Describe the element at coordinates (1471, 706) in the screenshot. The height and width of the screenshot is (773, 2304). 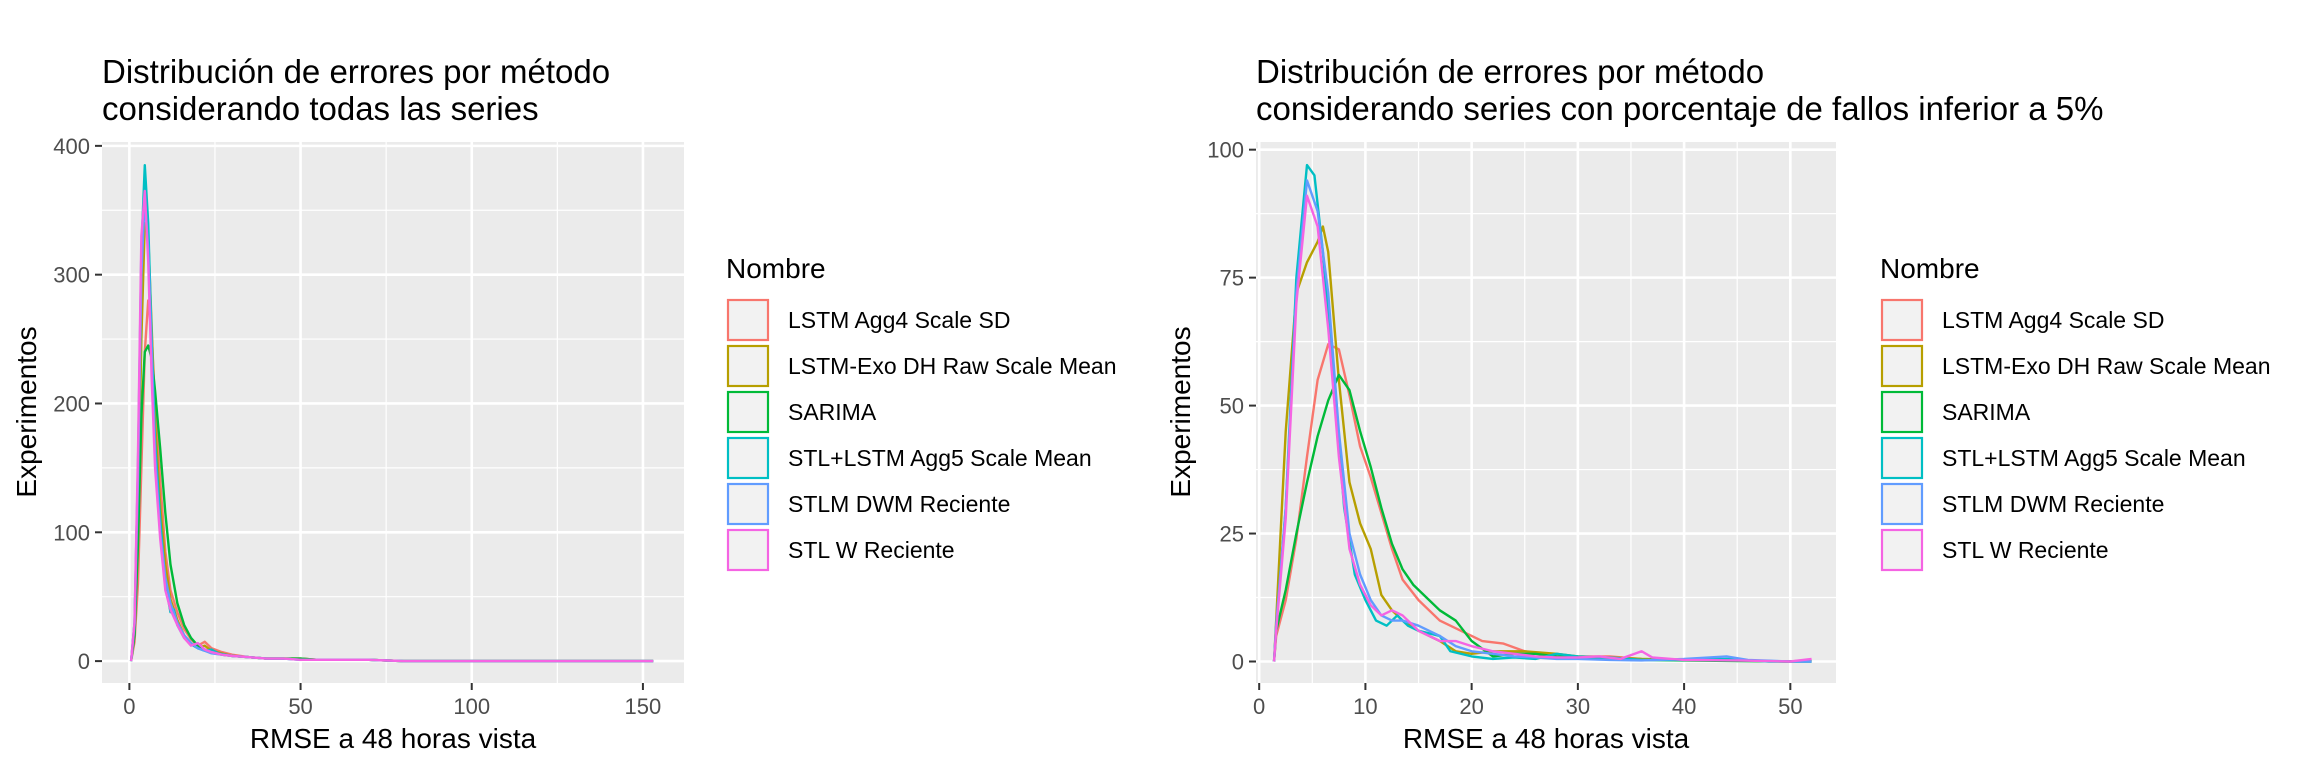
I see `x-tick-label: 20` at that location.